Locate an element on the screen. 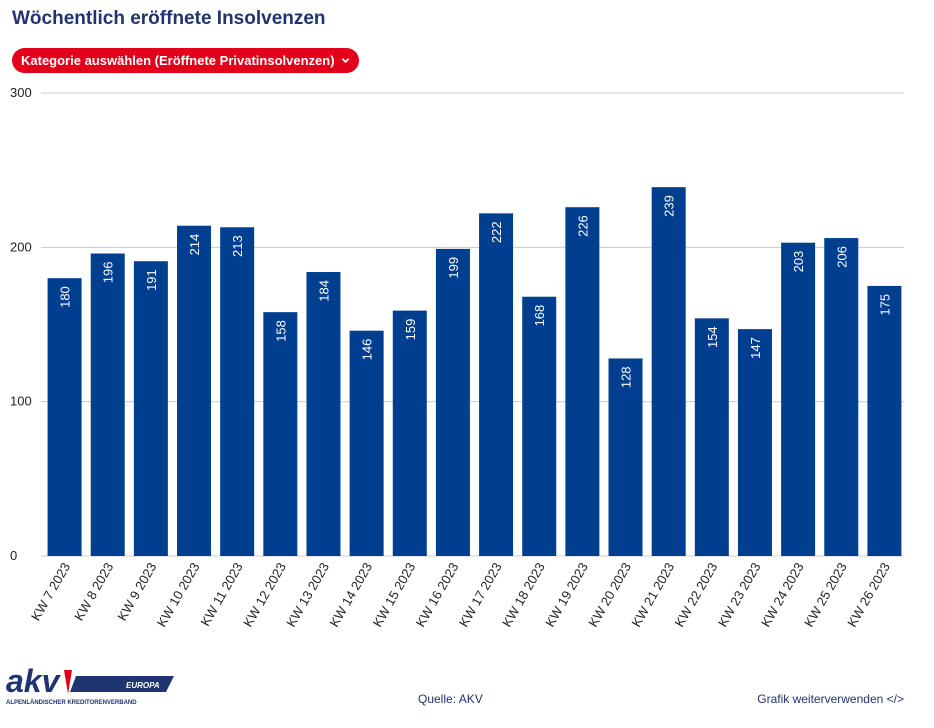 The width and height of the screenshot is (934, 728). bar-data-label: 214 is located at coordinates (194, 245).